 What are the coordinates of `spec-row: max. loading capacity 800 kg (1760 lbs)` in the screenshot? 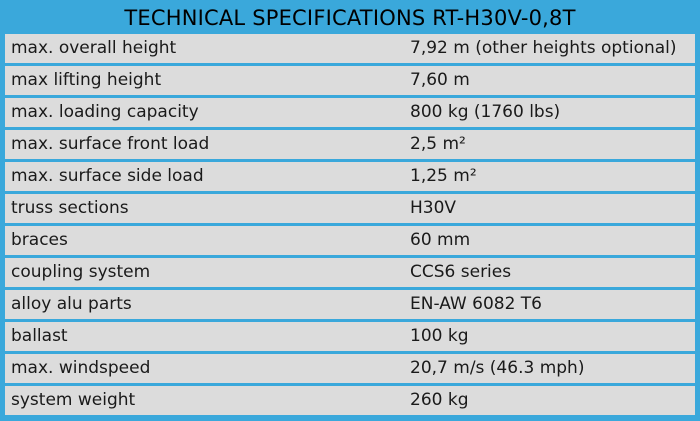 It's located at (350, 112).